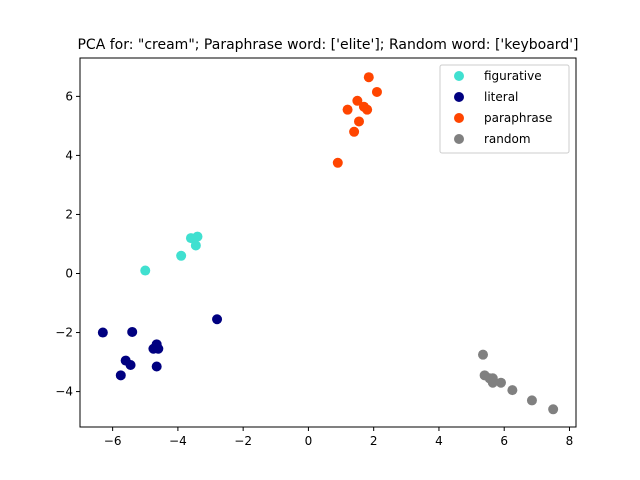 This screenshot has height=480, width=640. I want to click on legend-marker-figurative, so click(459, 76).